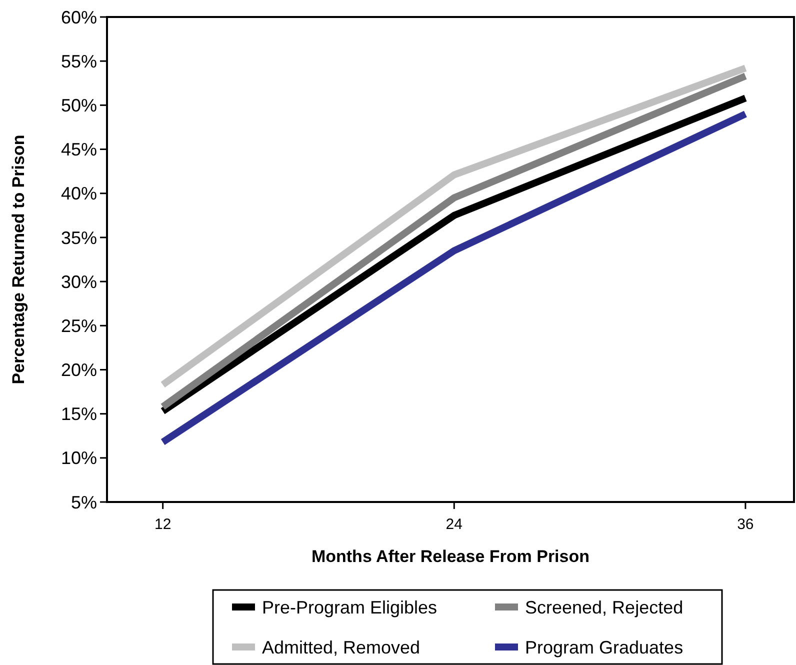 This screenshot has height=665, width=796. What do you see at coordinates (78, 458) in the screenshot?
I see `y-tick-label: 10%` at bounding box center [78, 458].